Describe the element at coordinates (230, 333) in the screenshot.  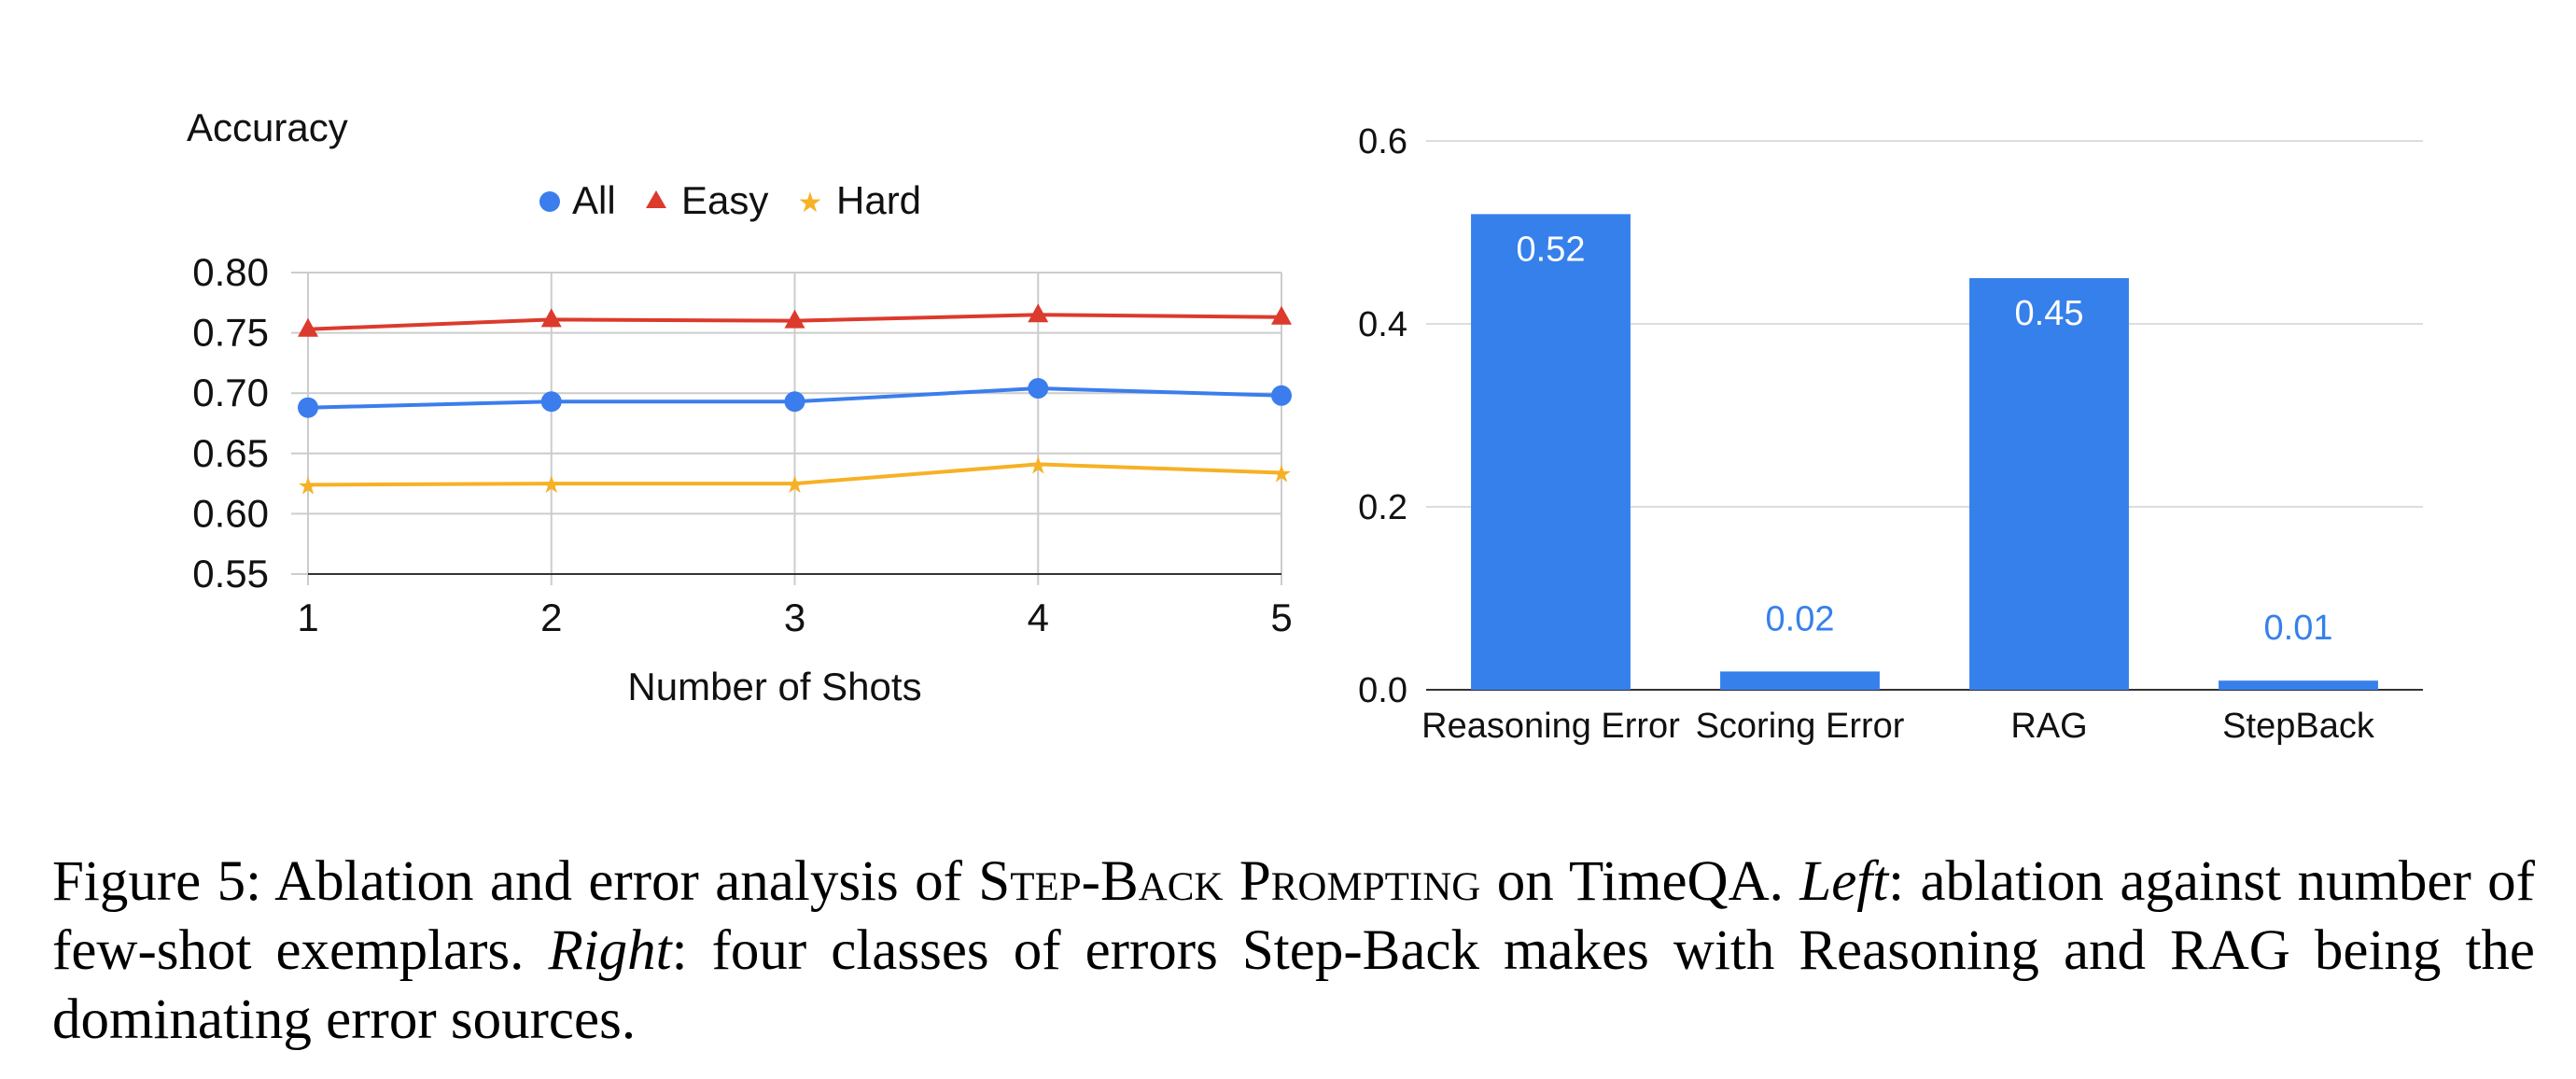
I see `line-chart-y-tick-label: 0.75` at that location.